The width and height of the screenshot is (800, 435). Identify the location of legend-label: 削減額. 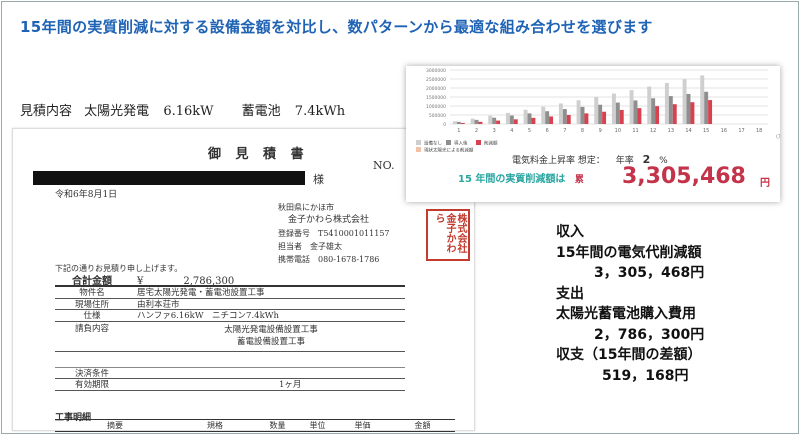
(491, 143).